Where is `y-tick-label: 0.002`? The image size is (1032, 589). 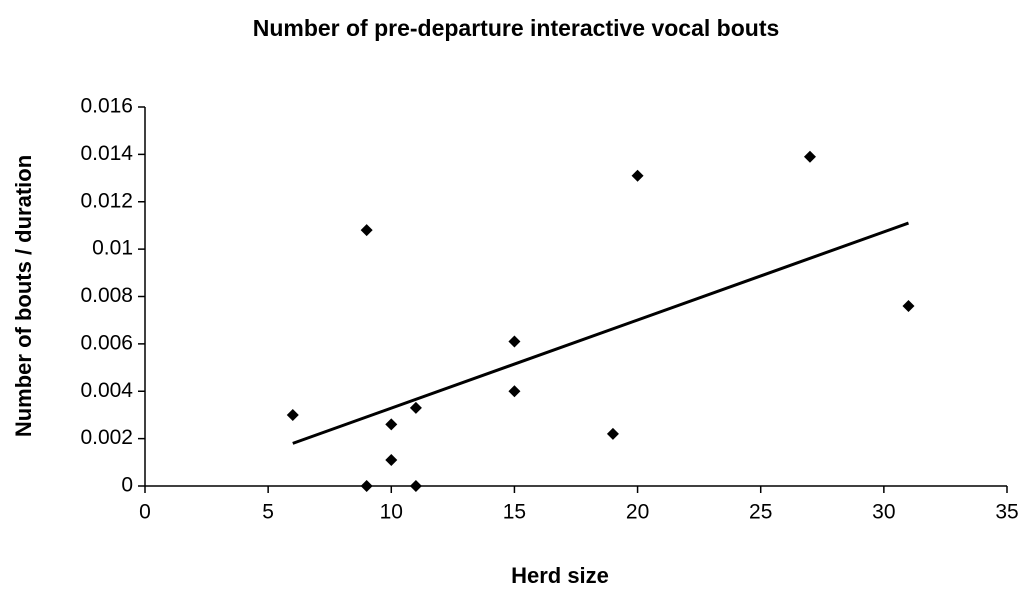 y-tick-label: 0.002 is located at coordinates (106, 437).